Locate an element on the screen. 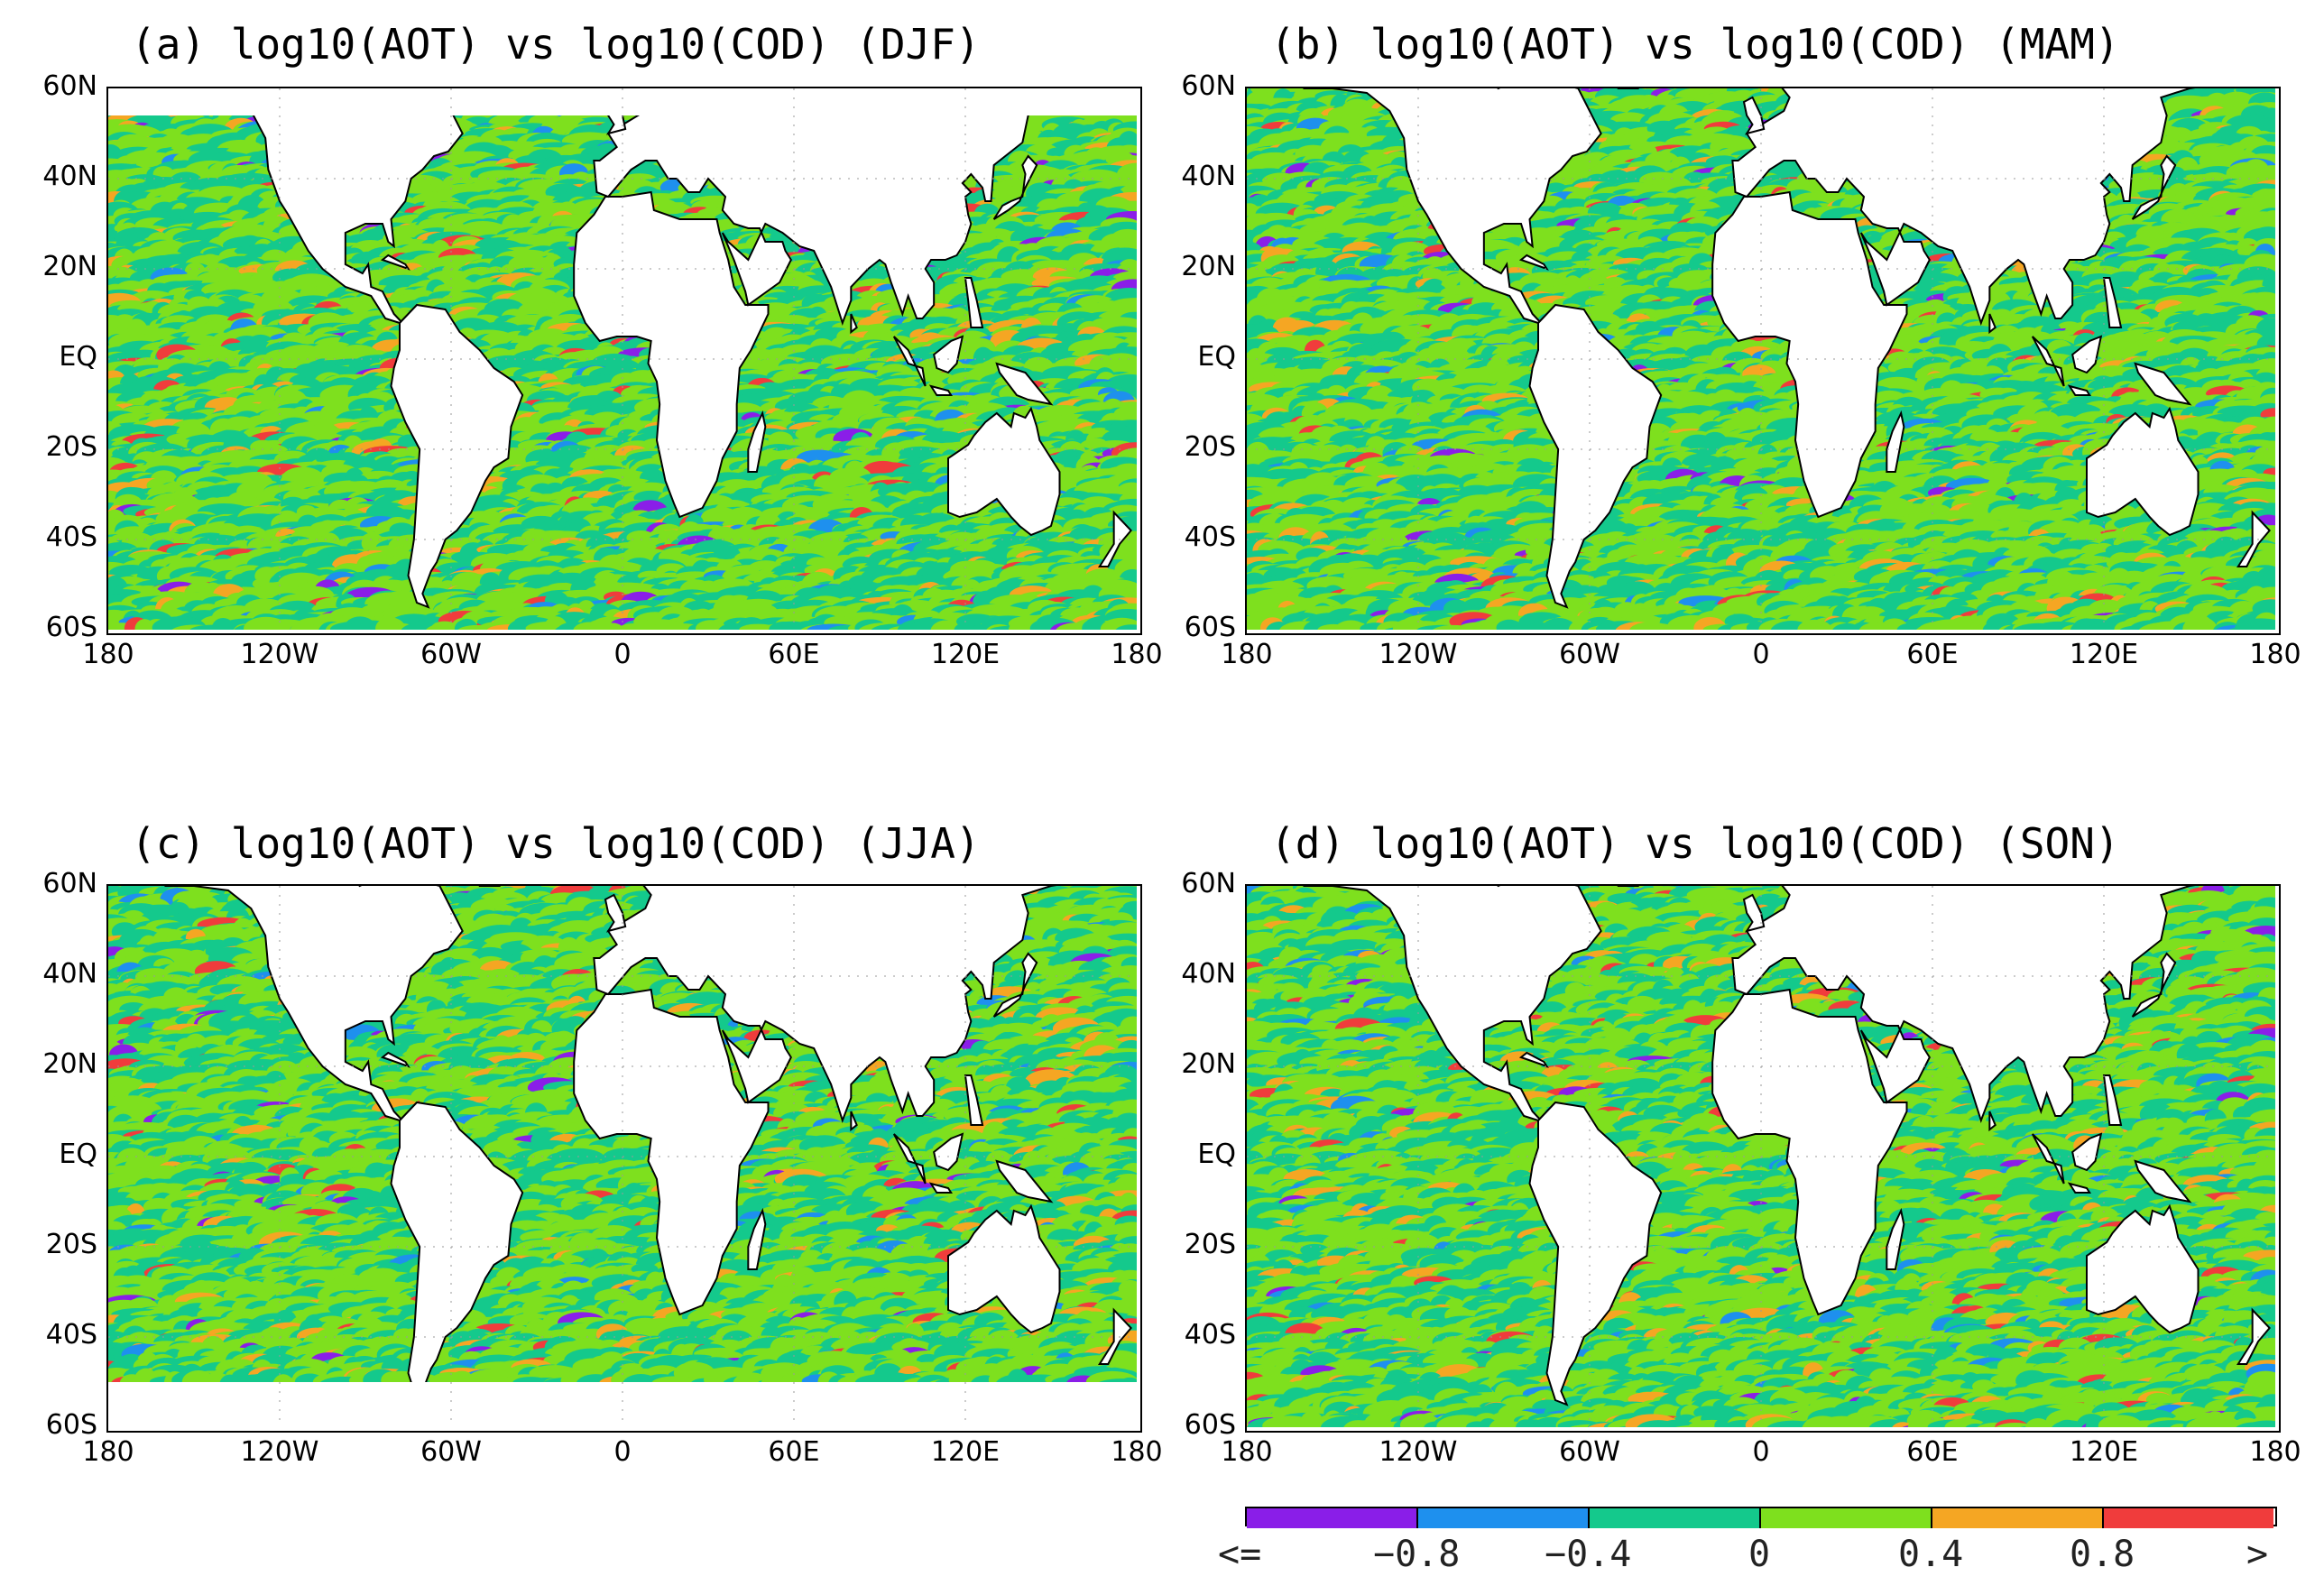 This screenshot has width=2324, height=1595. panel-title: (c) log10(AOT) vs log10(COD) (JJA) is located at coordinates (556, 844).